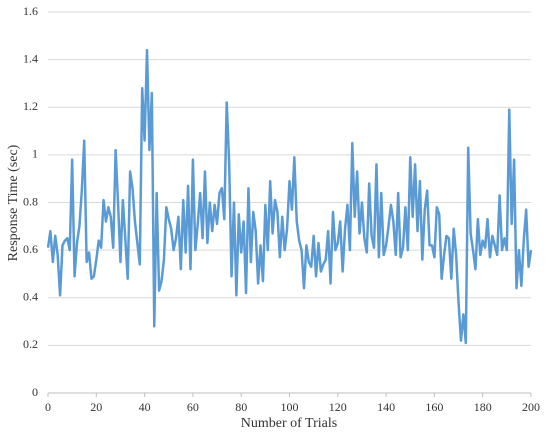 This screenshot has width=550, height=436. What do you see at coordinates (30, 58) in the screenshot?
I see `y-tick-label: 1.4` at bounding box center [30, 58].